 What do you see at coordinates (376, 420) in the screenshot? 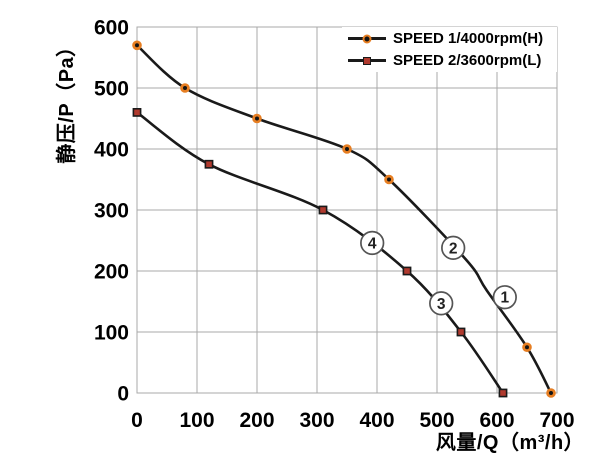
I see `x-tick-label: 400` at bounding box center [376, 420].